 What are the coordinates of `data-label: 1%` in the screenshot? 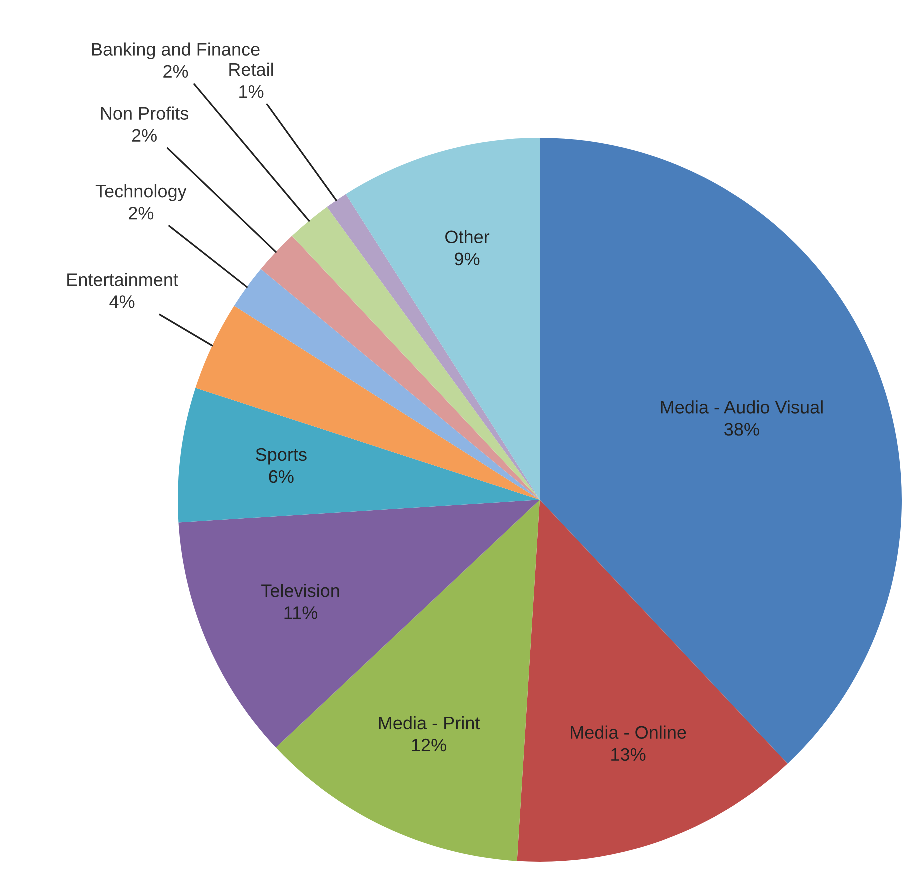 It's located at (252, 92).